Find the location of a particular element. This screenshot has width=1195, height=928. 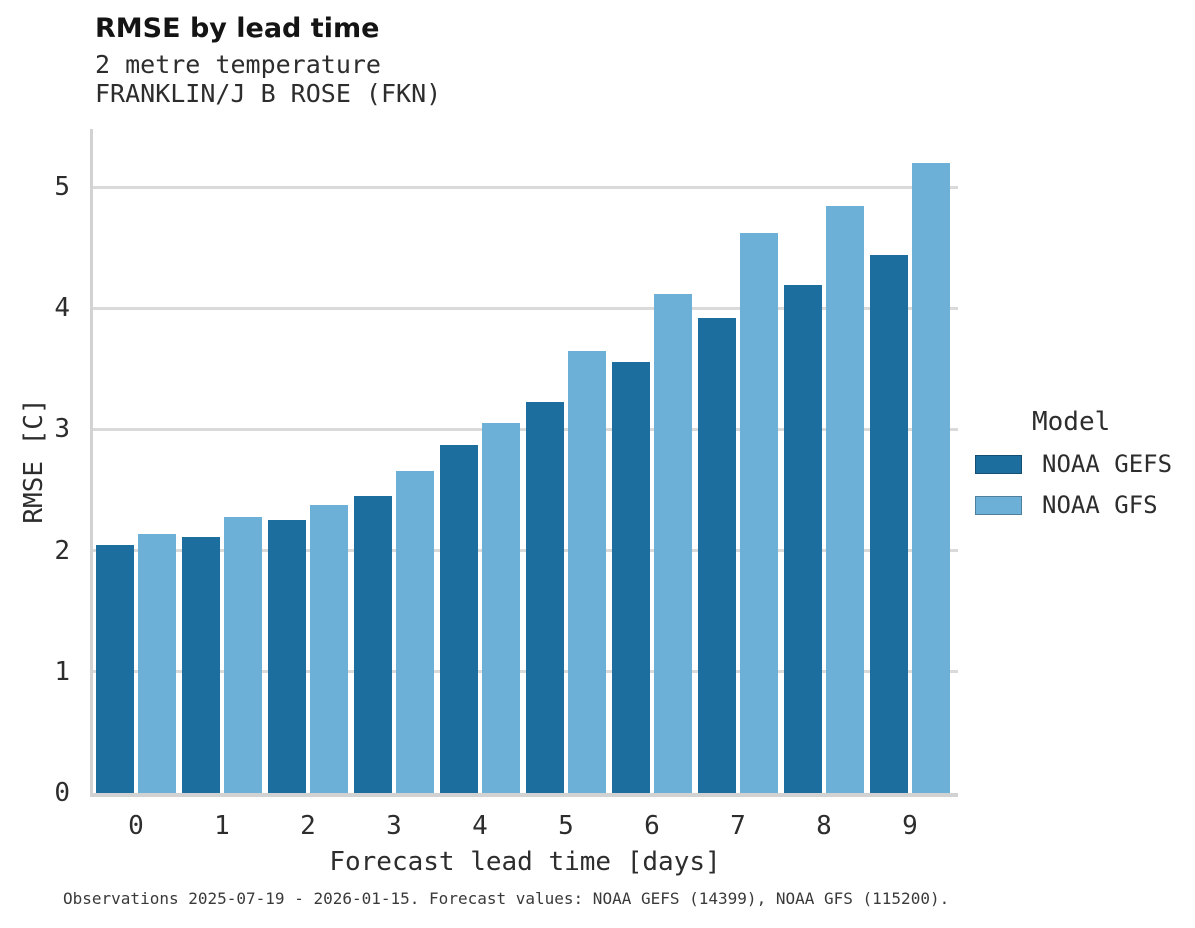

x-tick-label-4: 4 is located at coordinates (480, 826).